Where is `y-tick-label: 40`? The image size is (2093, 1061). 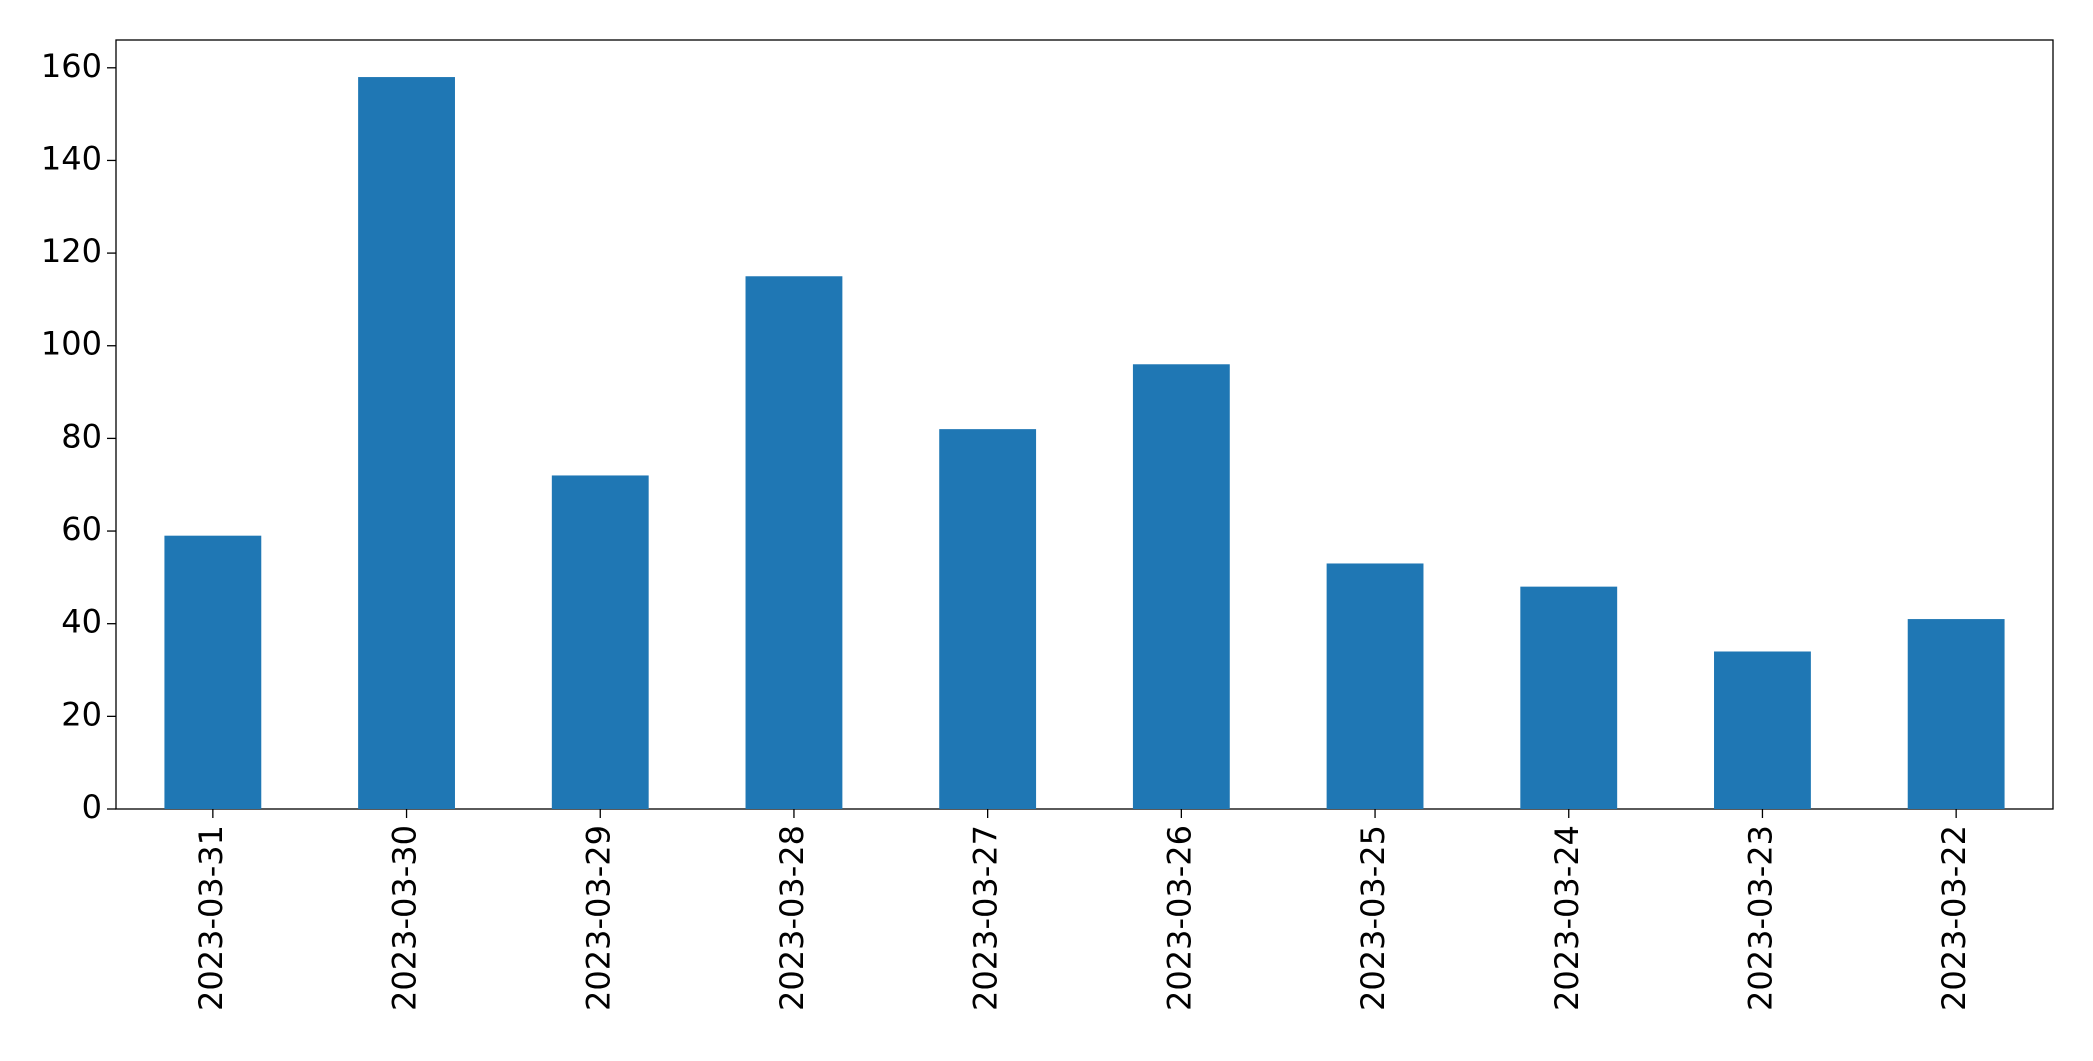 y-tick-label: 40 is located at coordinates (81, 622).